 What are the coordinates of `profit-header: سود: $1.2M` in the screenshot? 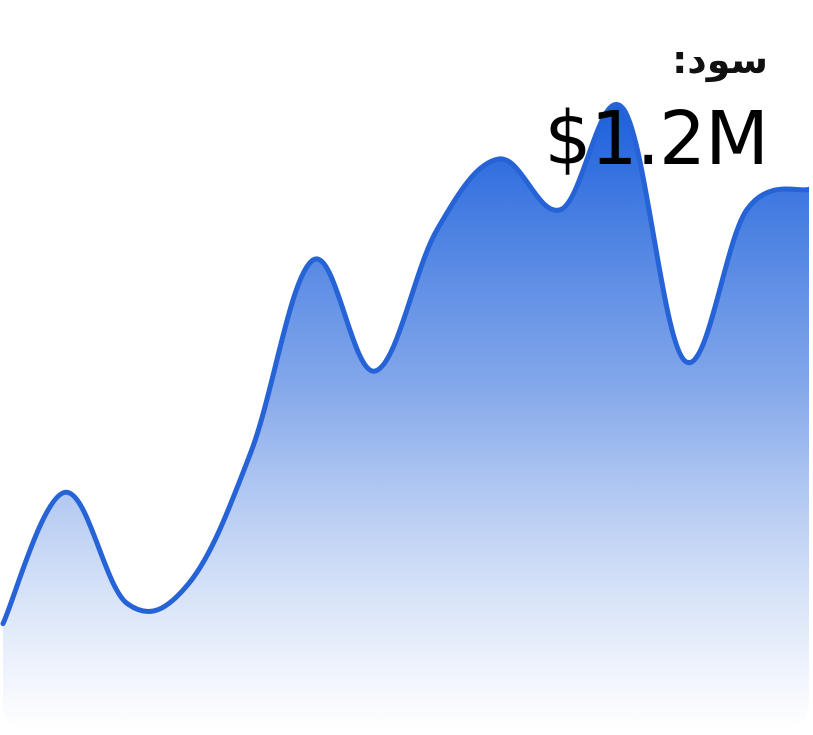 It's located at (656, 110).